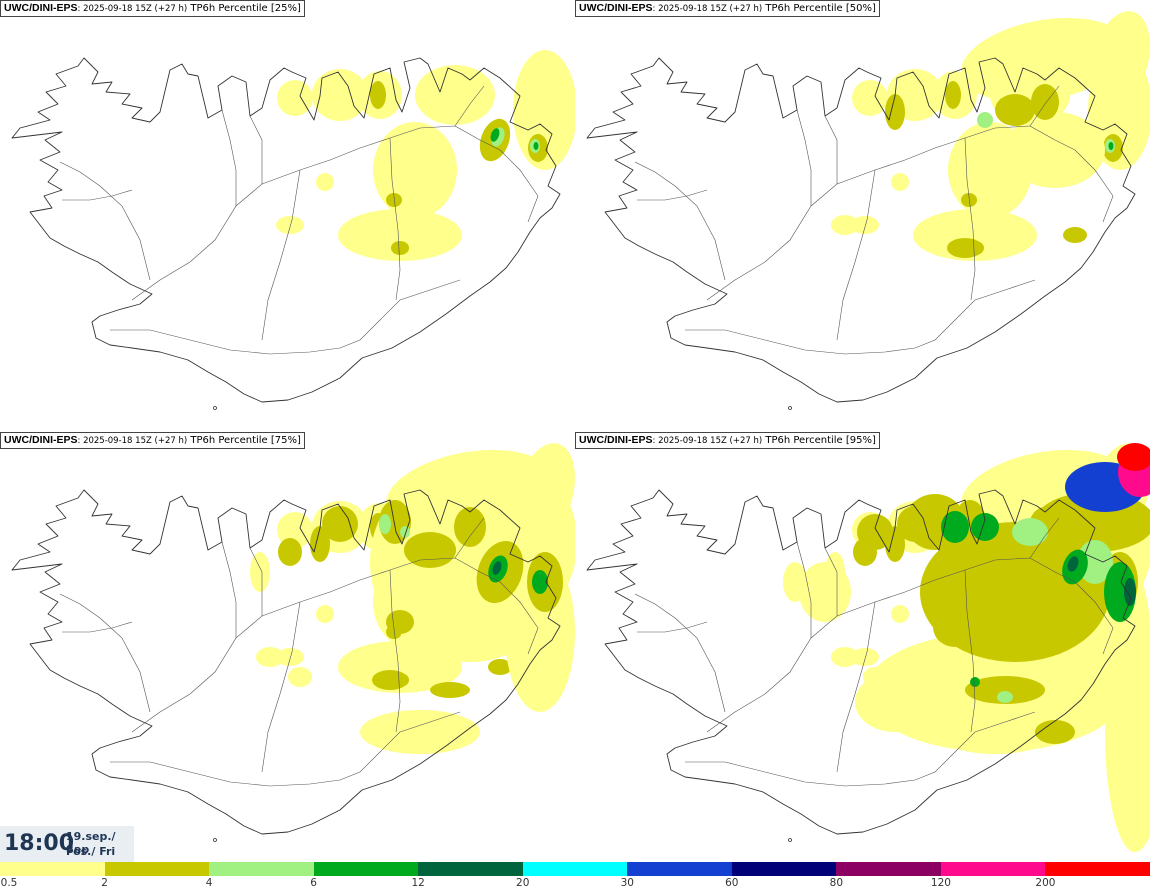 This screenshot has width=1150, height=891. I want to click on color-legend: 0.5 2 4 6 12 20 30 60 80 120 200, so click(575, 876).